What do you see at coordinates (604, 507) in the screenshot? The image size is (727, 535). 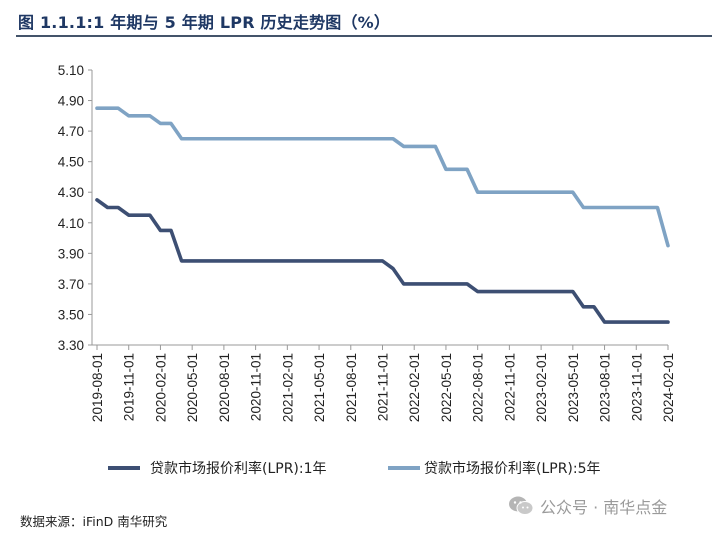 I see `watermark-text: 公众号 · 南华点金` at bounding box center [604, 507].